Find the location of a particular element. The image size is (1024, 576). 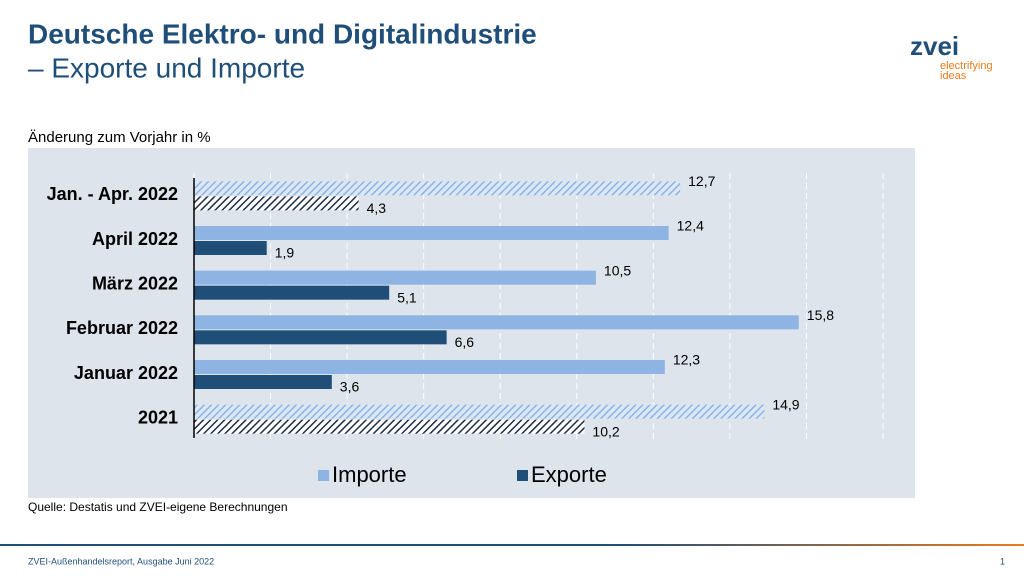

y-tick-label: Januar 2022 is located at coordinates (126, 373).